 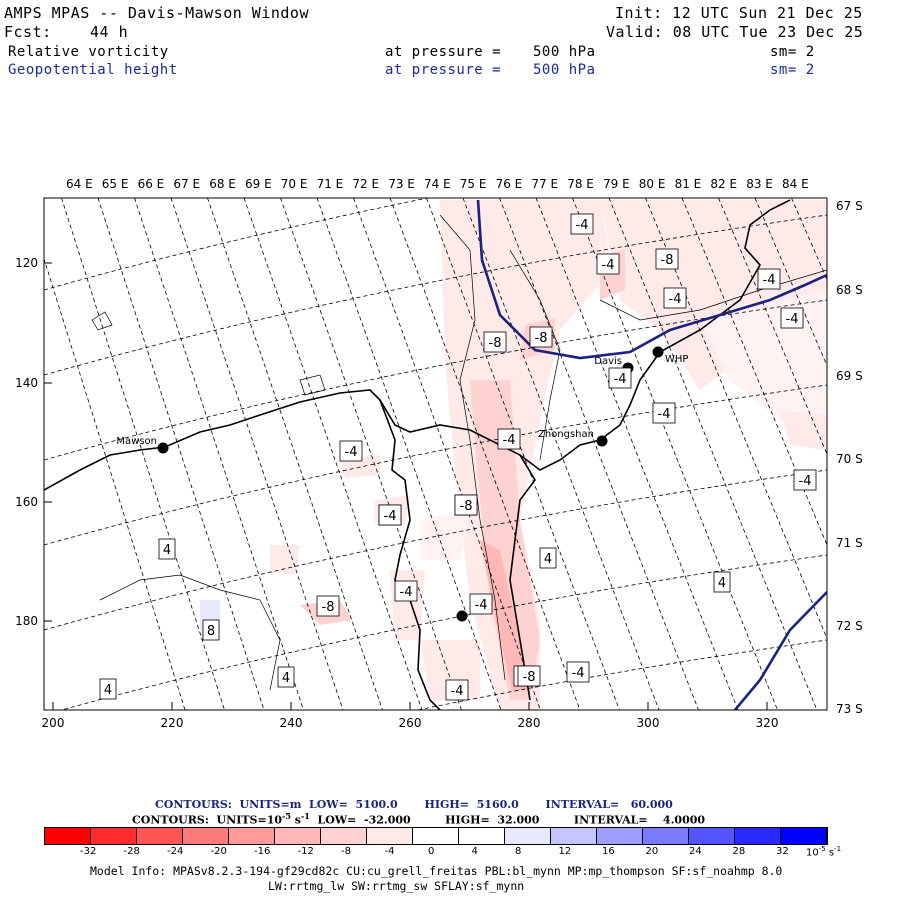 I want to click on y-tick-label: 120, so click(x=26, y=263).